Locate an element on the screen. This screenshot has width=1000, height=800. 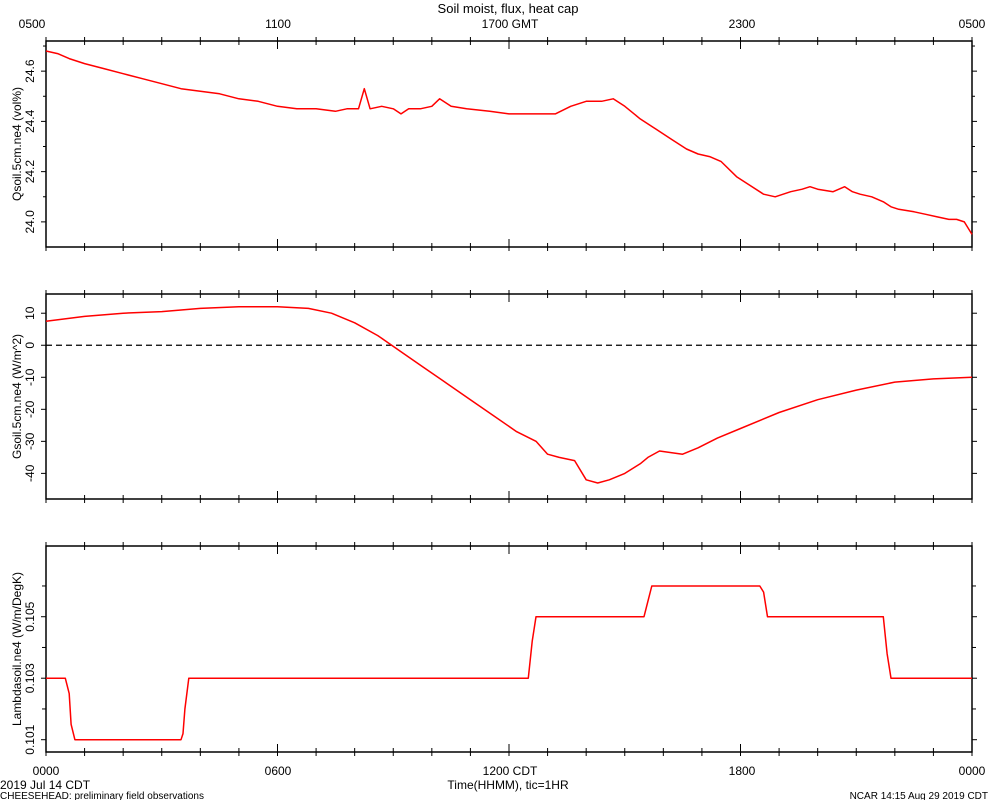
y-tick-label: 0.103 is located at coordinates (30, 678).